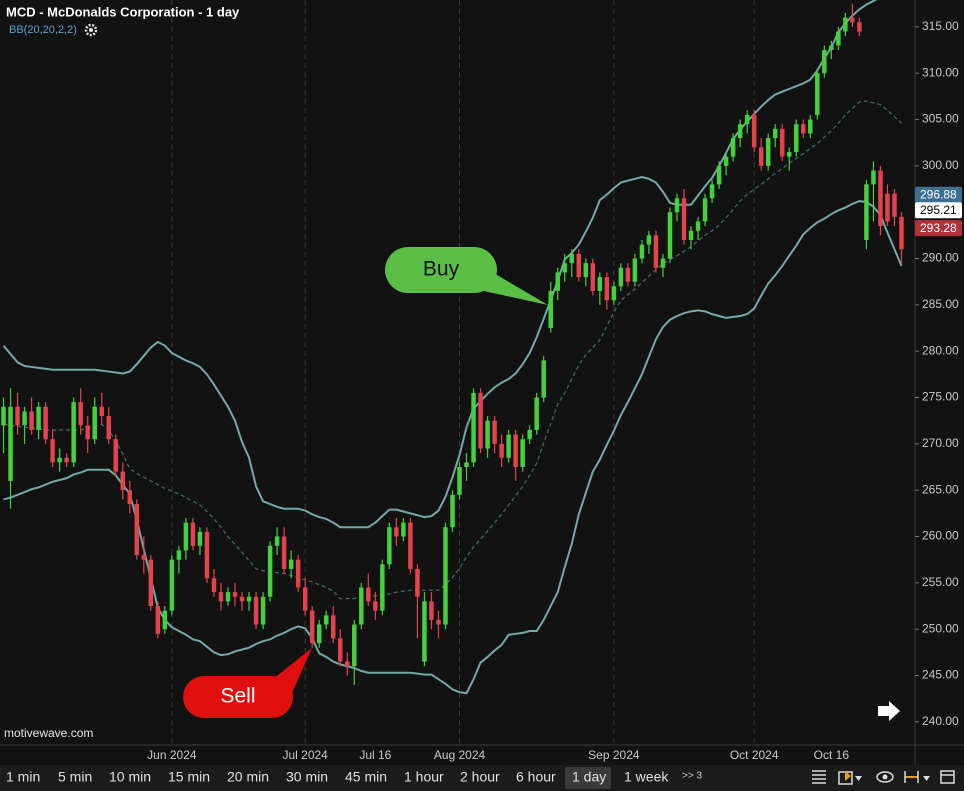 The image size is (964, 791). Describe the element at coordinates (940, 304) in the screenshot. I see `y-tick-label: 285.00` at that location.